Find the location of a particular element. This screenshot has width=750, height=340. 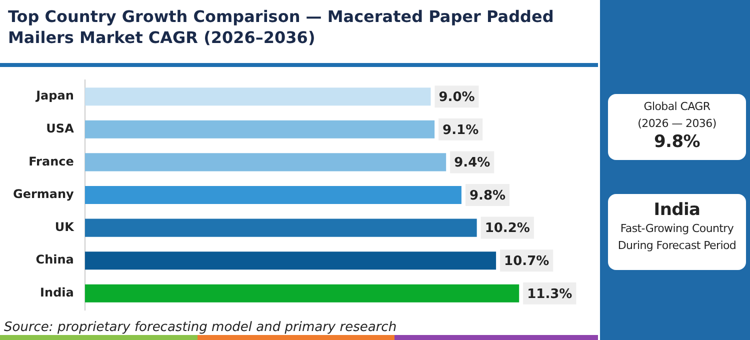

y-tick-label: Japan is located at coordinates (54, 95).